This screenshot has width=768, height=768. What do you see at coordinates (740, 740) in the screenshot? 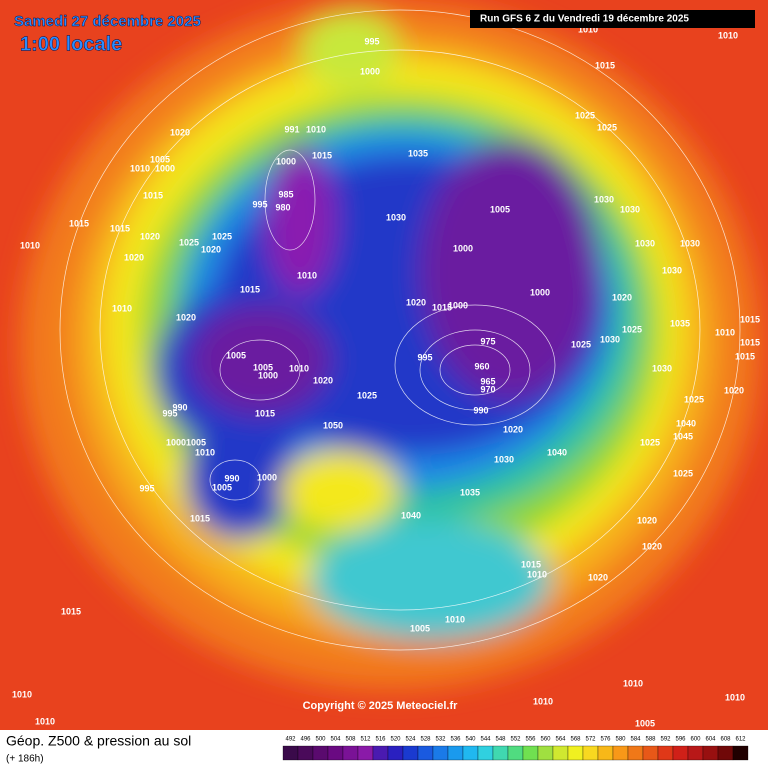
I see `scale-label: 612` at bounding box center [740, 740].